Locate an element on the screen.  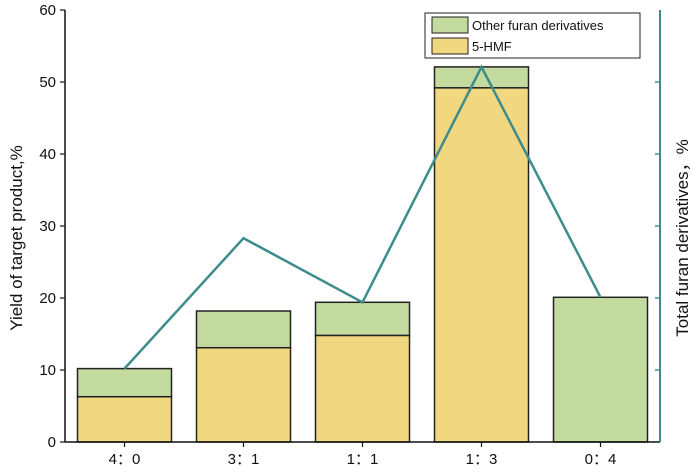
y-tick-label-2: 20 is located at coordinates (47, 298).